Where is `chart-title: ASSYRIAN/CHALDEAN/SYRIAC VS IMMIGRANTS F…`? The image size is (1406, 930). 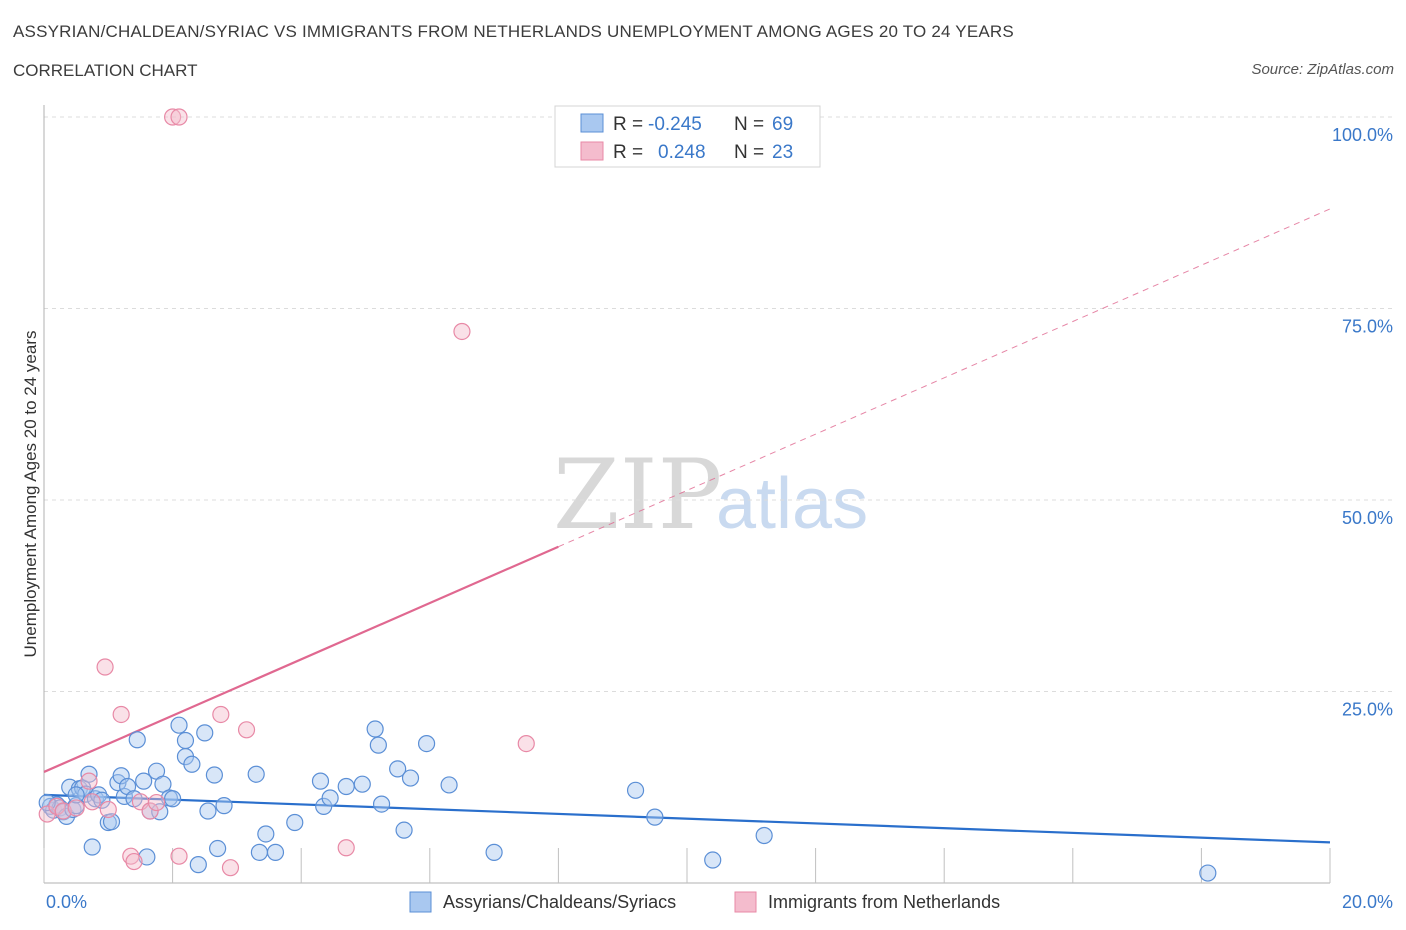 chart-title: ASSYRIAN/CHALDEAN/SYRIAC VS IMMIGRANTS F… is located at coordinates (513, 31).